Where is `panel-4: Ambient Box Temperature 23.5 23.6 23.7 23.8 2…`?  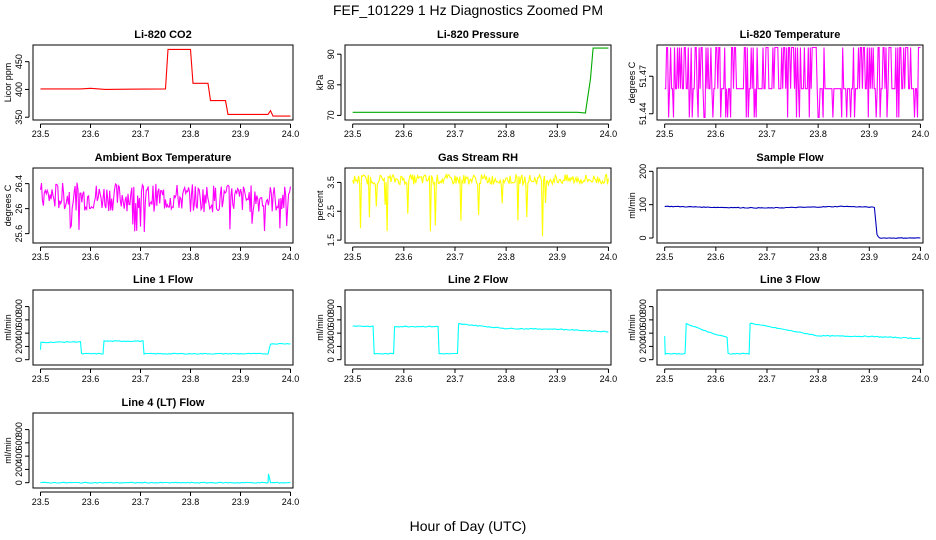 panel-4: Ambient Box Temperature 23.5 23.6 23.7 23.8 2… is located at coordinates (151, 207).